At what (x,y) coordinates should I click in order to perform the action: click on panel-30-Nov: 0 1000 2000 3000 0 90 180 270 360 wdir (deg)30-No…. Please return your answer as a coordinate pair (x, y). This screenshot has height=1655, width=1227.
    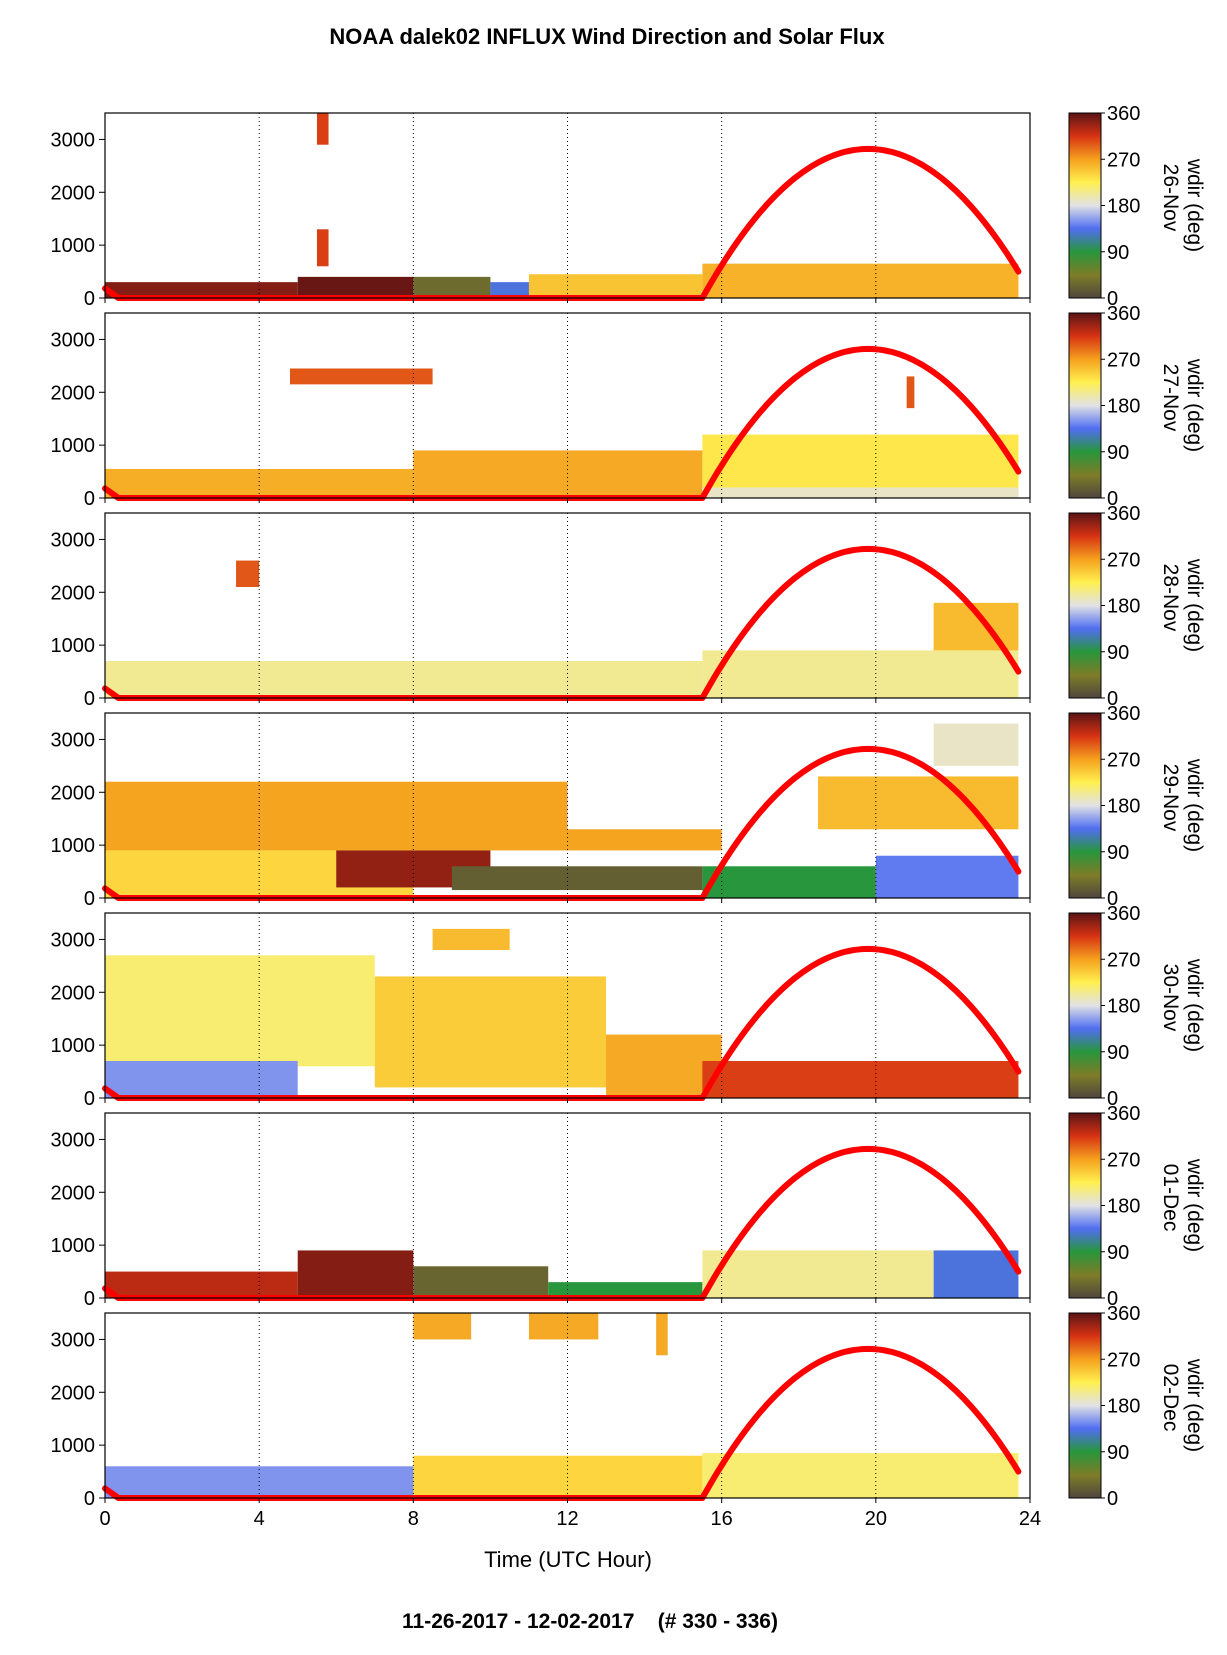
    Looking at the image, I should click on (629, 1006).